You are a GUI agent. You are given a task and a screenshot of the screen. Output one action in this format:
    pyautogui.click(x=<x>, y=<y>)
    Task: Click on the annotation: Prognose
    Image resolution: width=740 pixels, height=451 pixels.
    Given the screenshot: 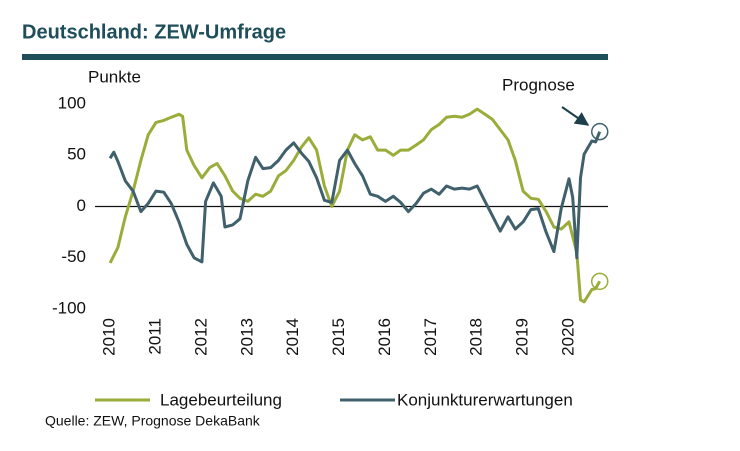 What is the action you would take?
    pyautogui.click(x=538, y=84)
    